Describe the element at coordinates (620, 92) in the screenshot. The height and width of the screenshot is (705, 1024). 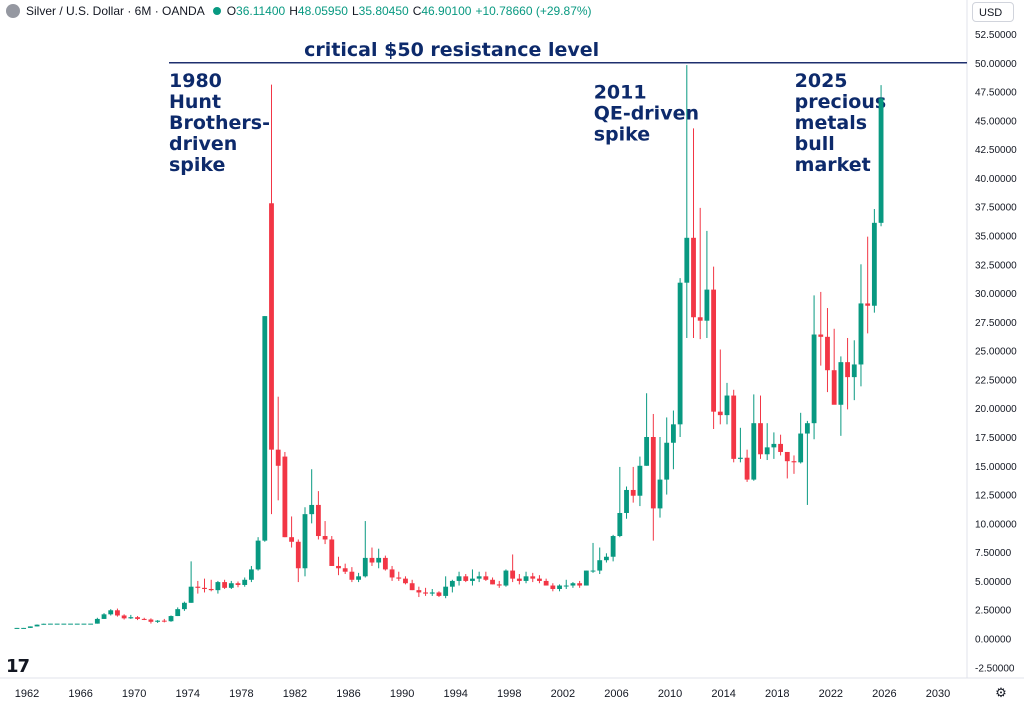
I see `annotation-line: 2011` at that location.